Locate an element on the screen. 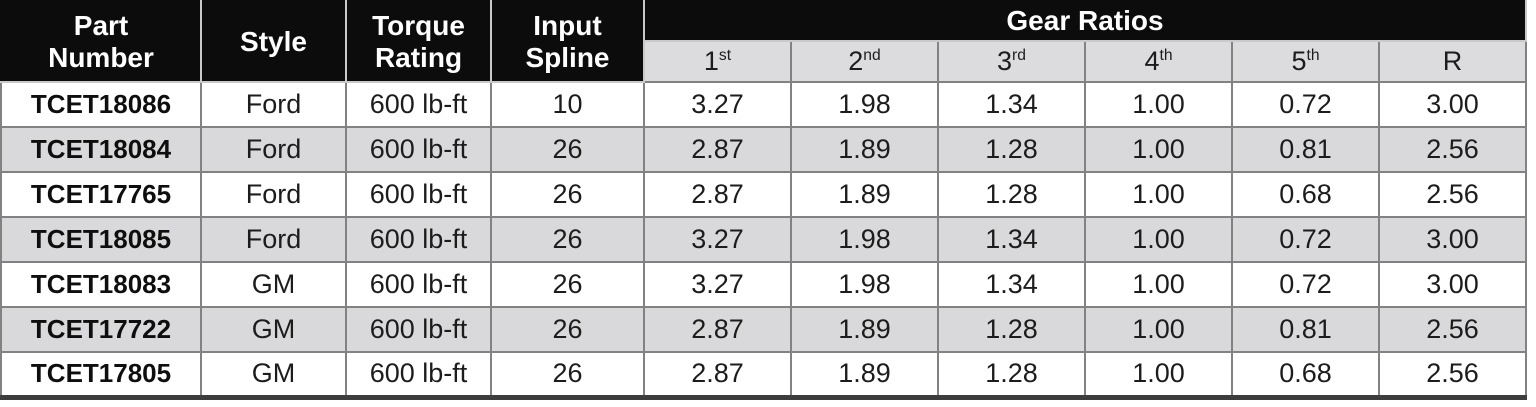  header-row-gears: 1st 2nd 3rd 4th 5th R is located at coordinates (764, 61).